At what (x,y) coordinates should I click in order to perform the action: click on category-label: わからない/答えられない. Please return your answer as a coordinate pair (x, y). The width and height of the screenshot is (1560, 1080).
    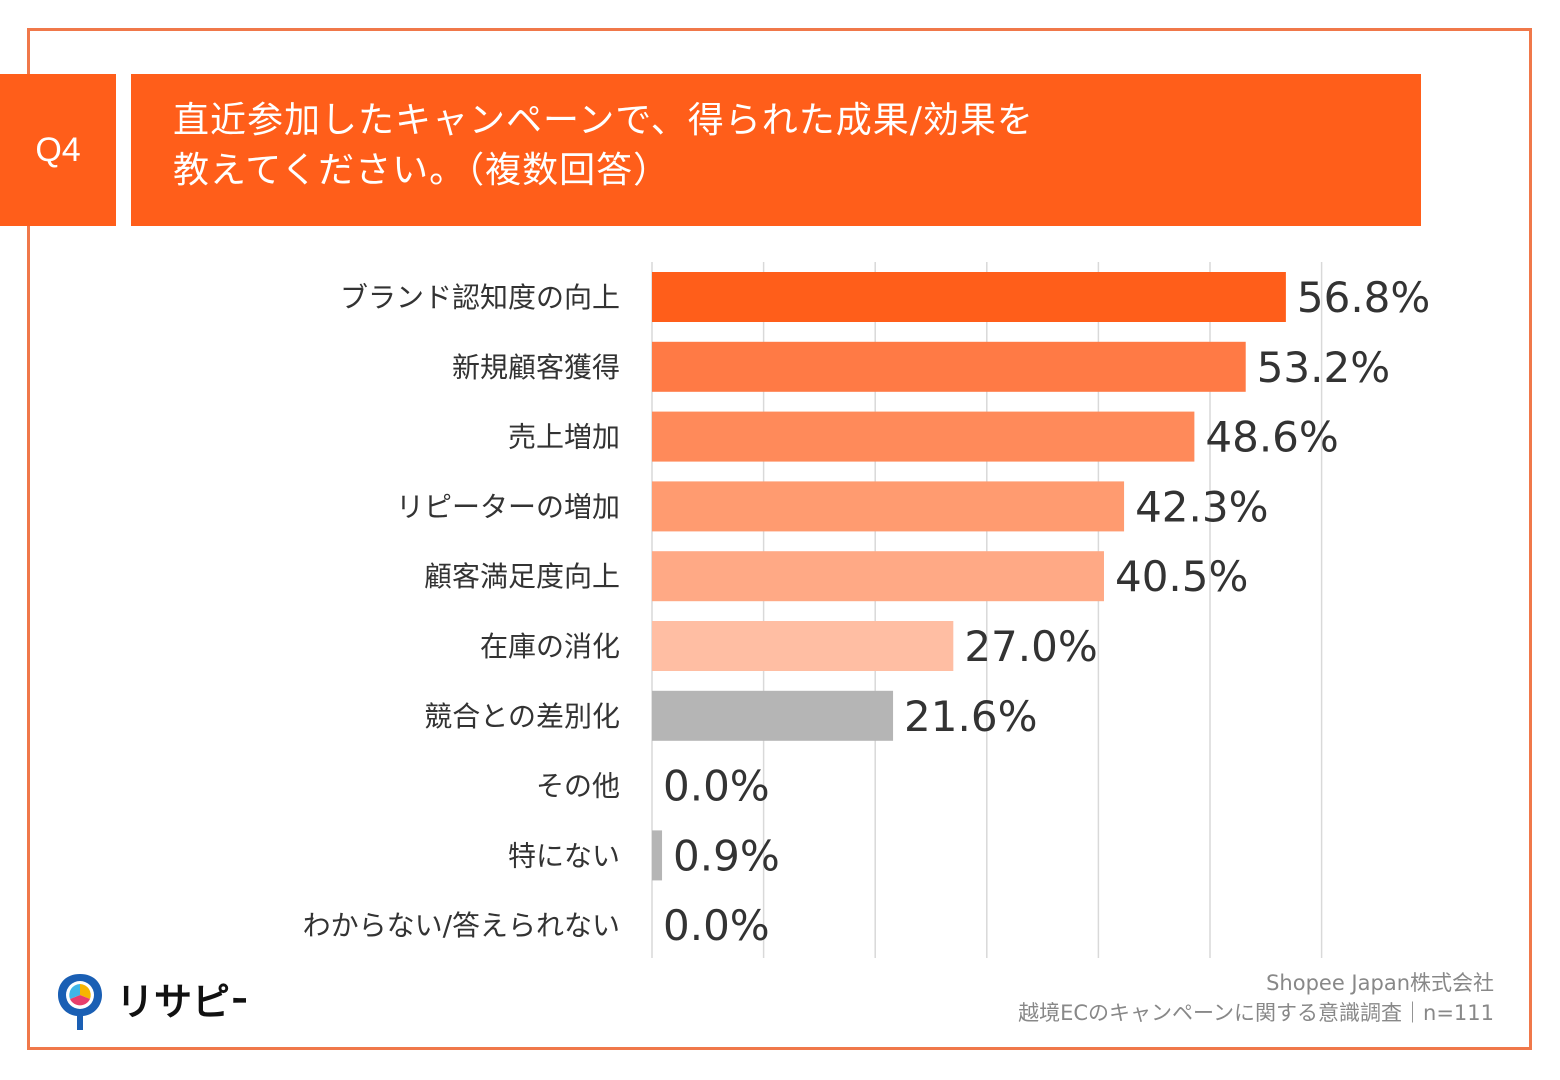
    Looking at the image, I should click on (461, 925).